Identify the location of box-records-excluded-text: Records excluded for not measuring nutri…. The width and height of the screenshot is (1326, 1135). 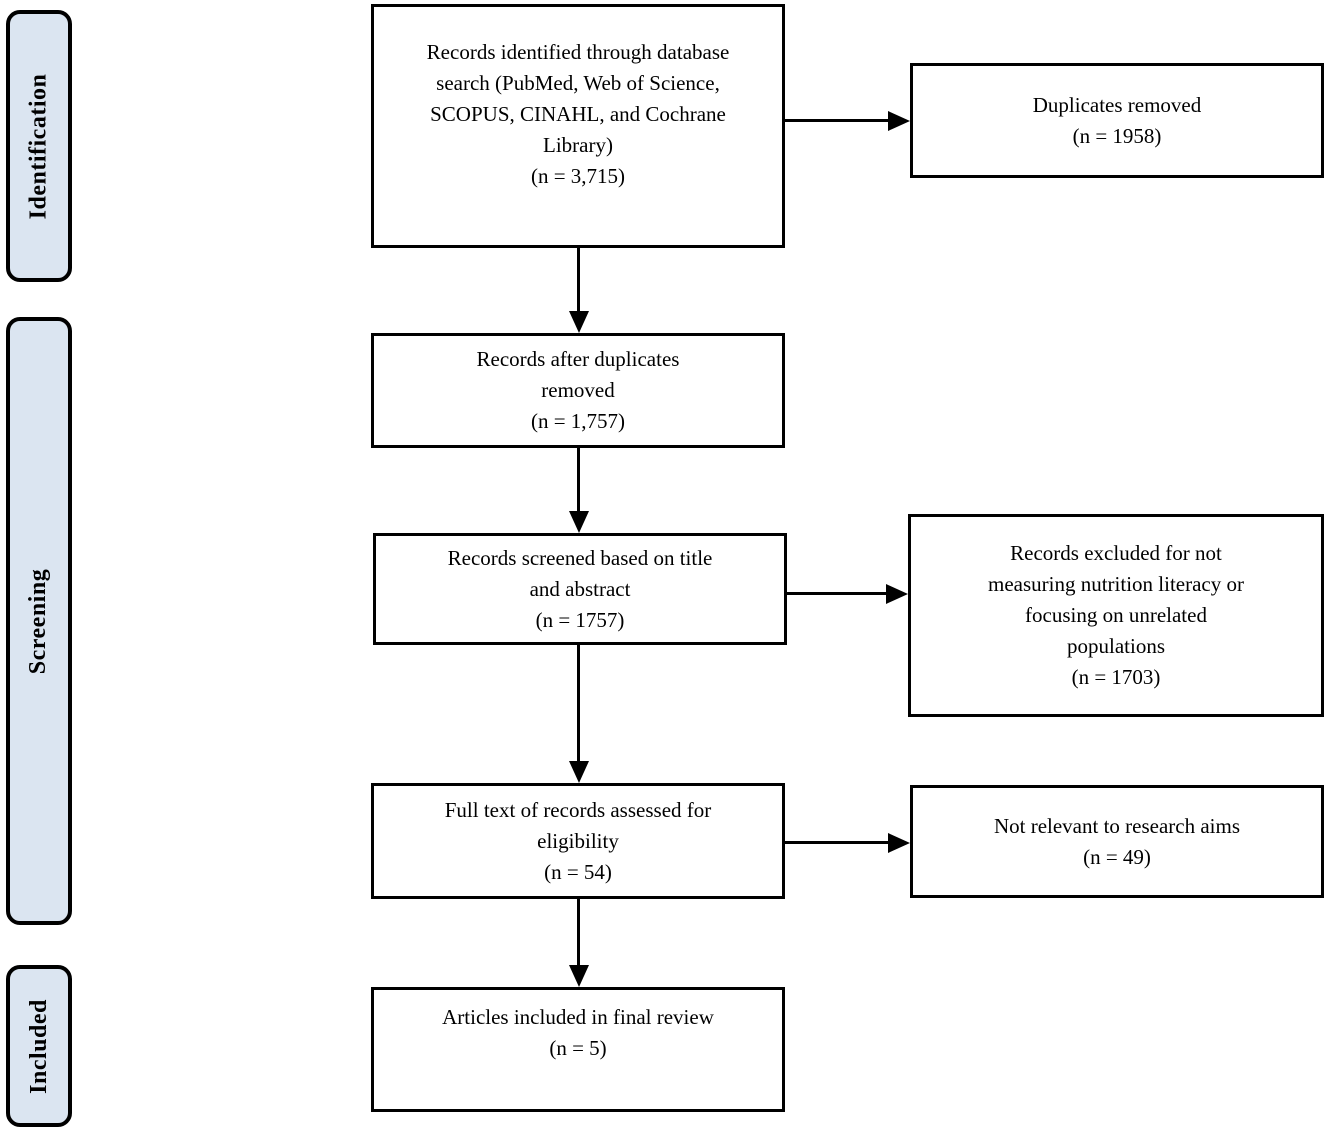
(1115, 615).